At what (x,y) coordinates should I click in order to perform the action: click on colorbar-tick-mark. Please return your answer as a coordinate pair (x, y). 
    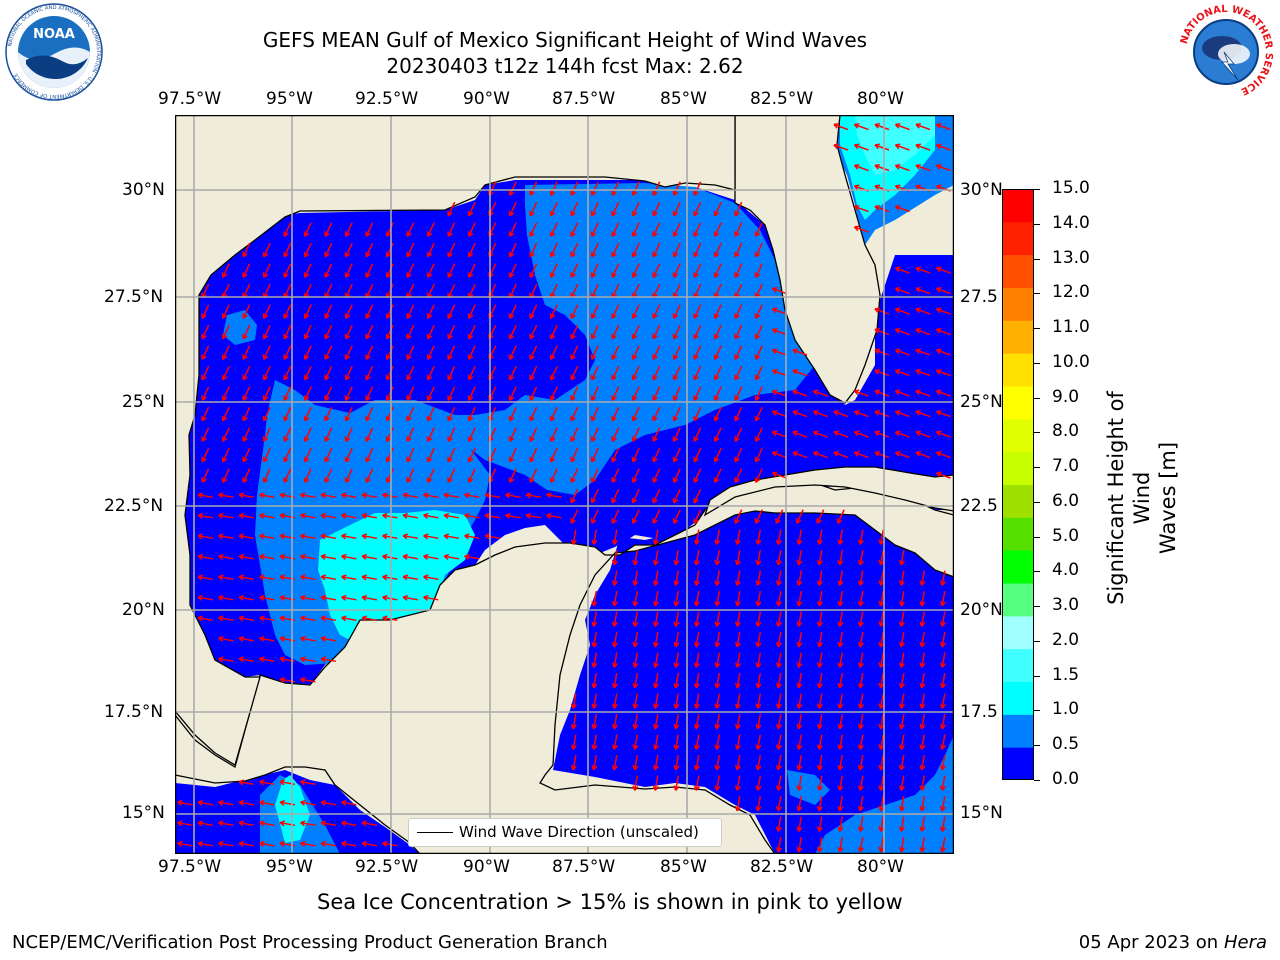
    Looking at the image, I should click on (1037, 189).